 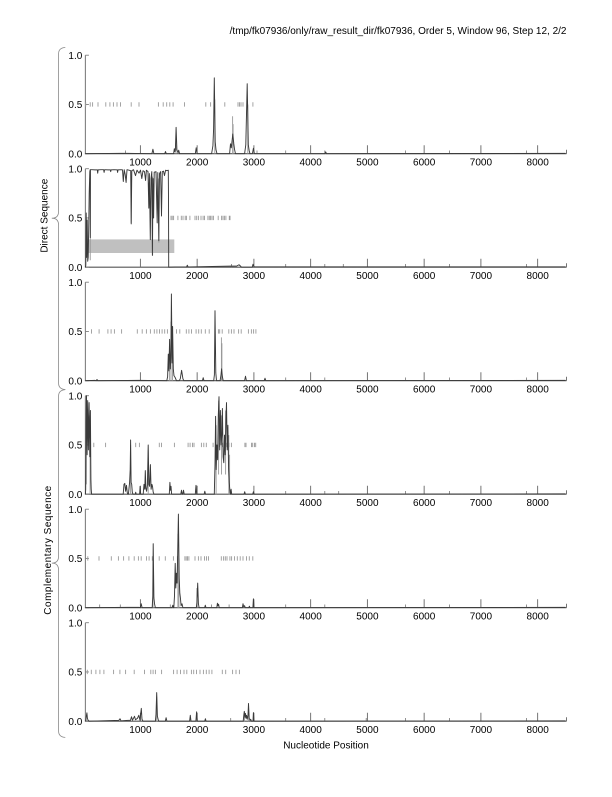 I want to click on svg-text: Complementary Sequence, so click(x=48, y=549).